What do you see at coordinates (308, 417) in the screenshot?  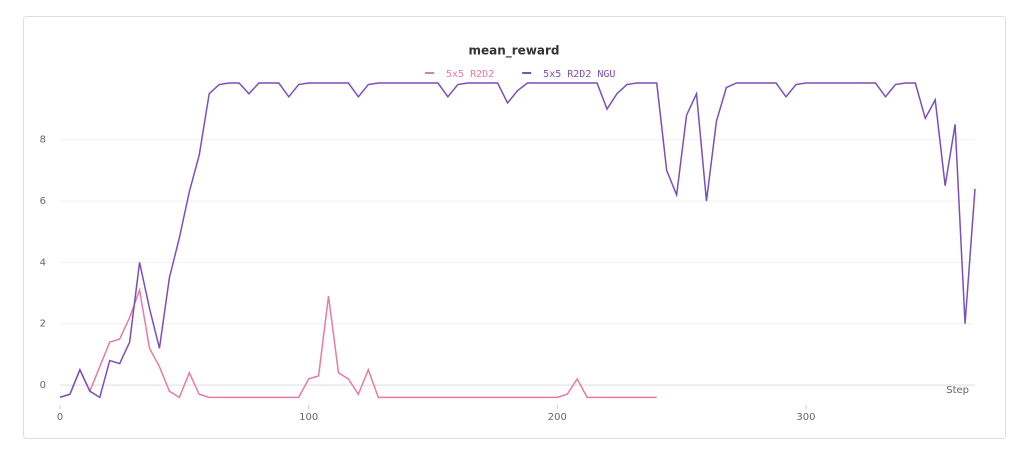 I see `x-tick-label: 100` at bounding box center [308, 417].